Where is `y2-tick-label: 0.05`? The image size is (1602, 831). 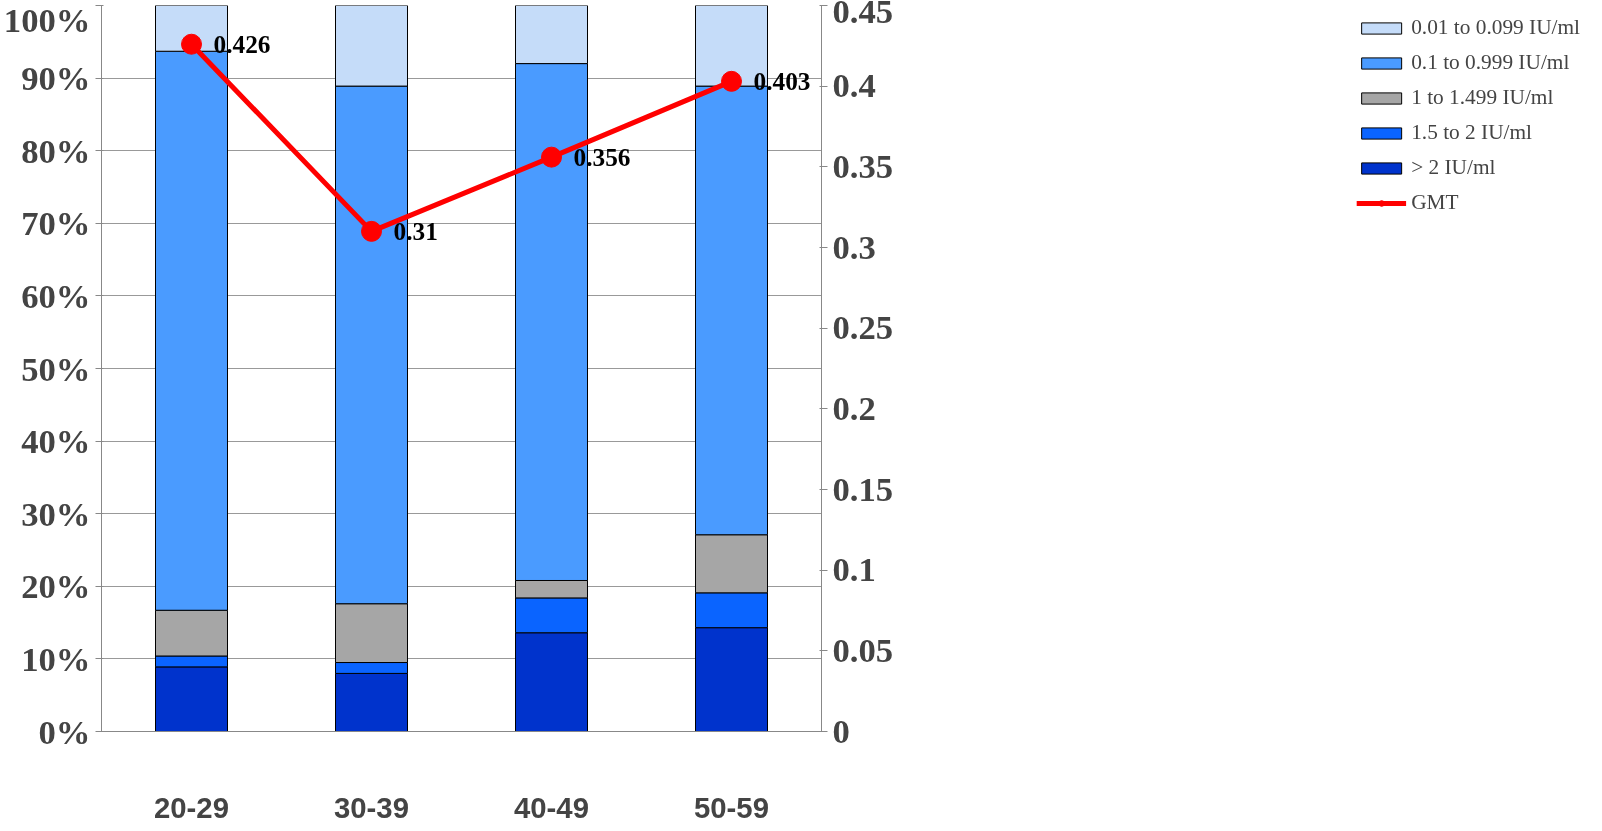
y2-tick-label: 0.05 is located at coordinates (863, 649).